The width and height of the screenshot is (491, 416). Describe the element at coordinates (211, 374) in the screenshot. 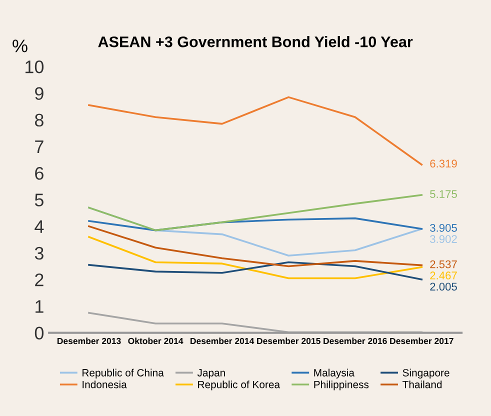

I see `legend-label: Japan` at that location.